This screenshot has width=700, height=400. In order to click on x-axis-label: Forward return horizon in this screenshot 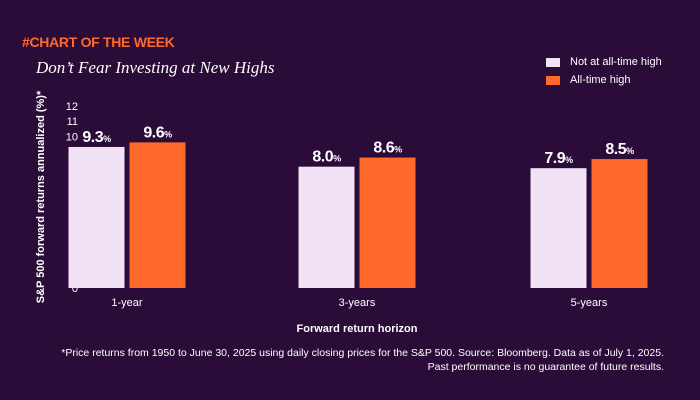, I will do `click(357, 329)`.